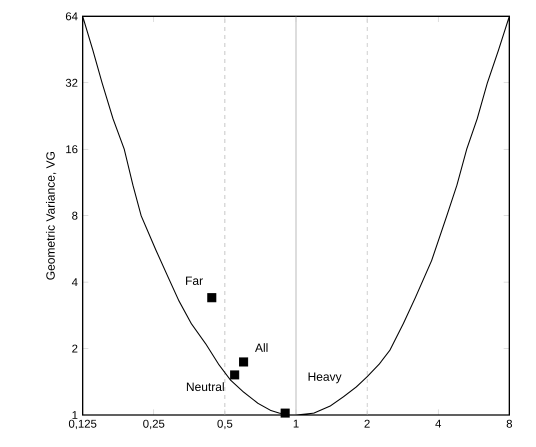  I want to click on annotation: All, so click(261, 347).